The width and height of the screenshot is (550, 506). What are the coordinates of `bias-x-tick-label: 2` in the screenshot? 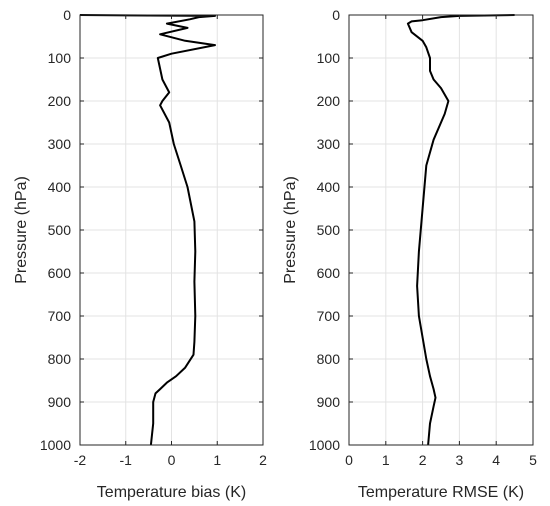 It's located at (263, 460).